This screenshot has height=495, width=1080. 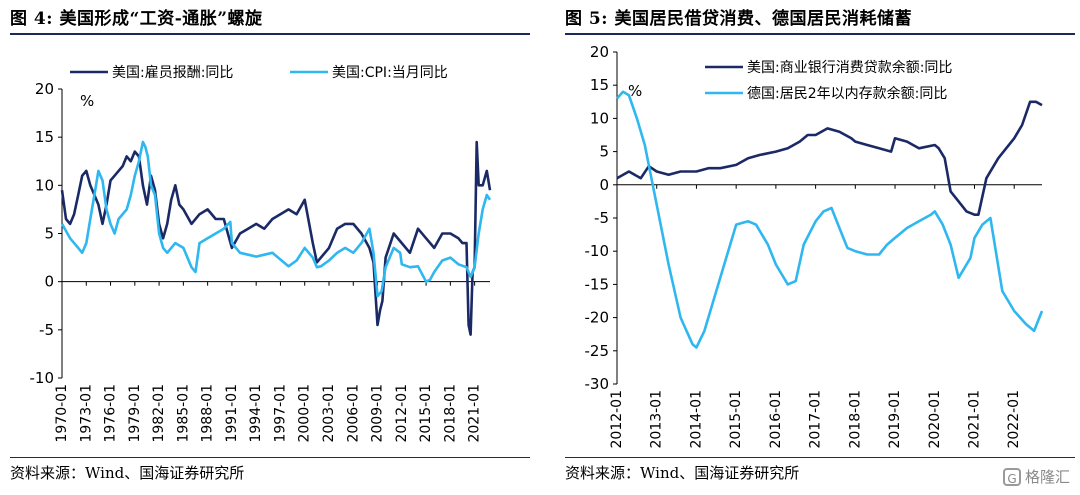 What do you see at coordinates (847, 93) in the screenshot?
I see `chart-1-legend-label-1: 德国:居民2年以内存款余额:同比` at bounding box center [847, 93].